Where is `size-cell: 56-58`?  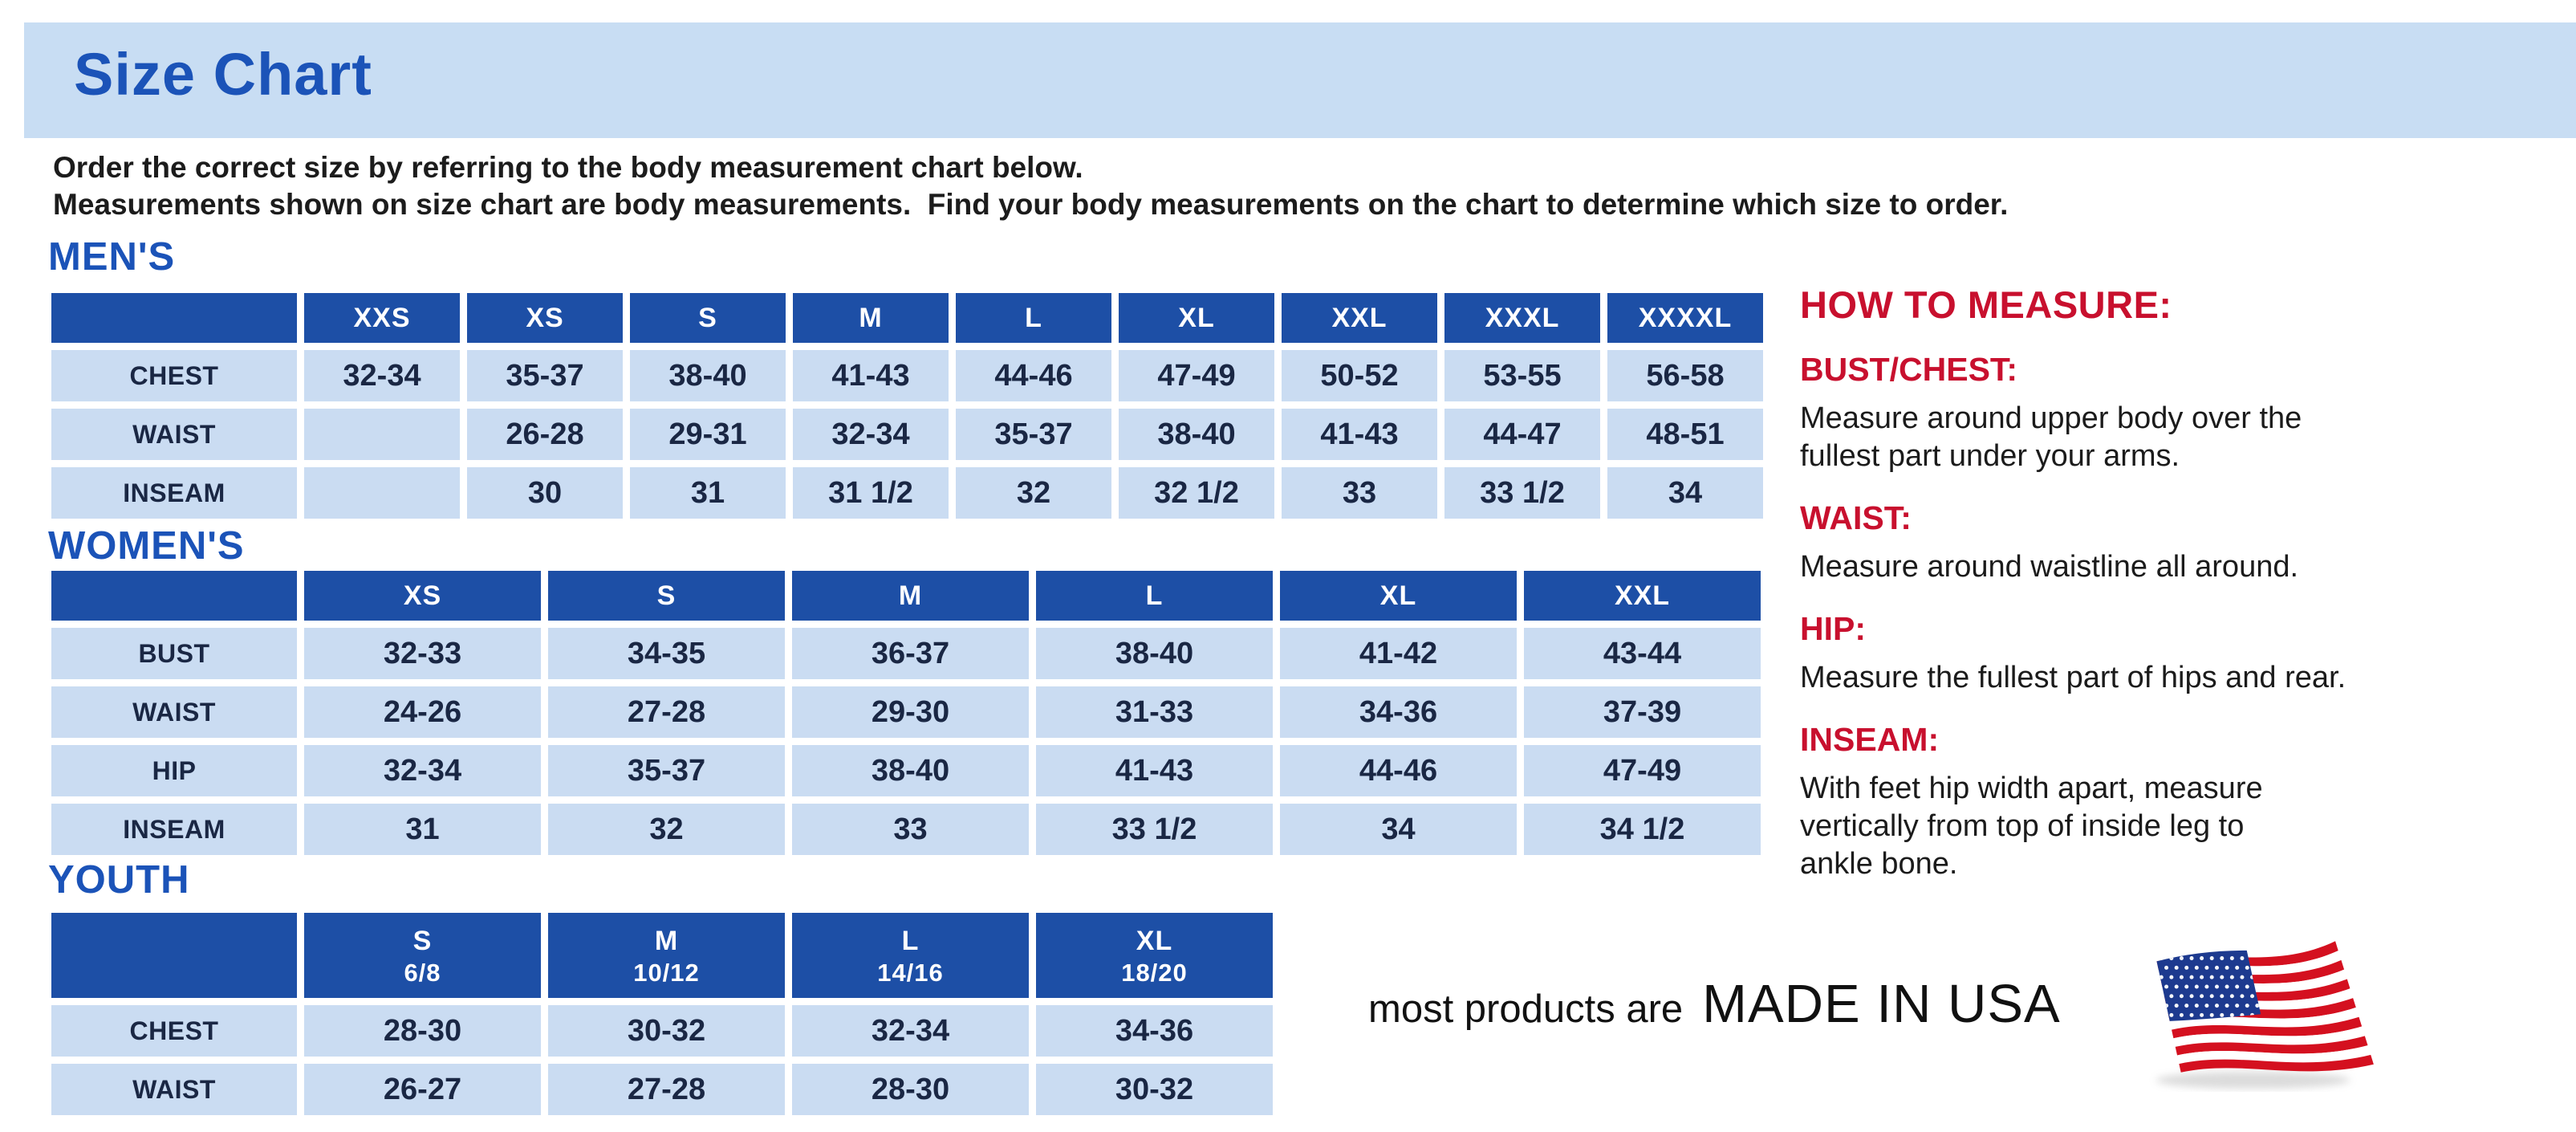 size-cell: 56-58 is located at coordinates (1685, 375).